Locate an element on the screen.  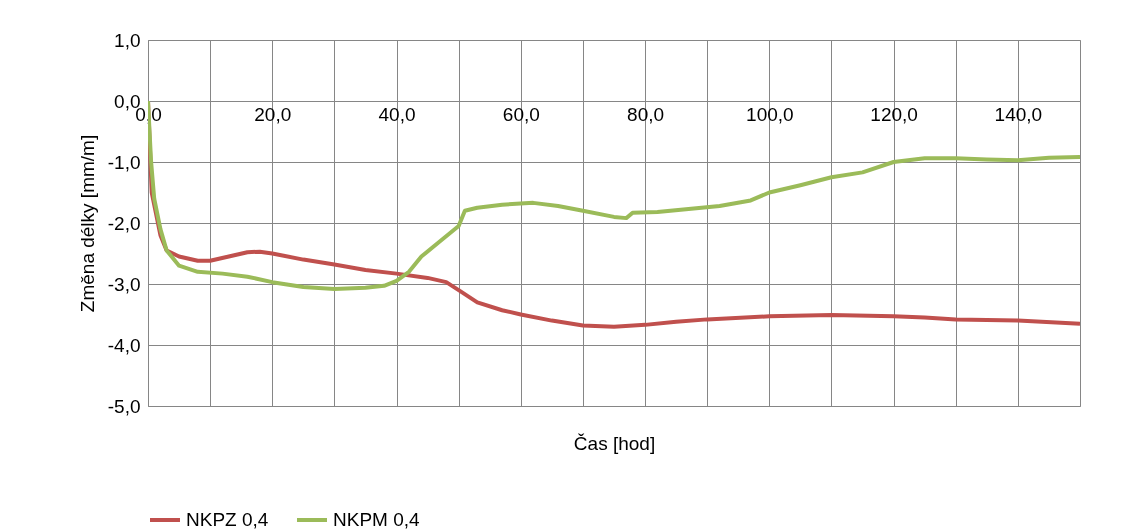
x-tick-label: 40,0 is located at coordinates (397, 114).